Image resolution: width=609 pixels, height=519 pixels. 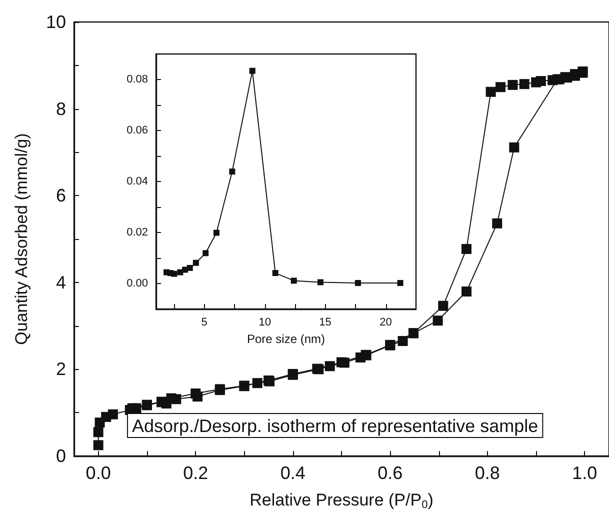 I want to click on y-tick-label: 10, so click(x=56, y=22).